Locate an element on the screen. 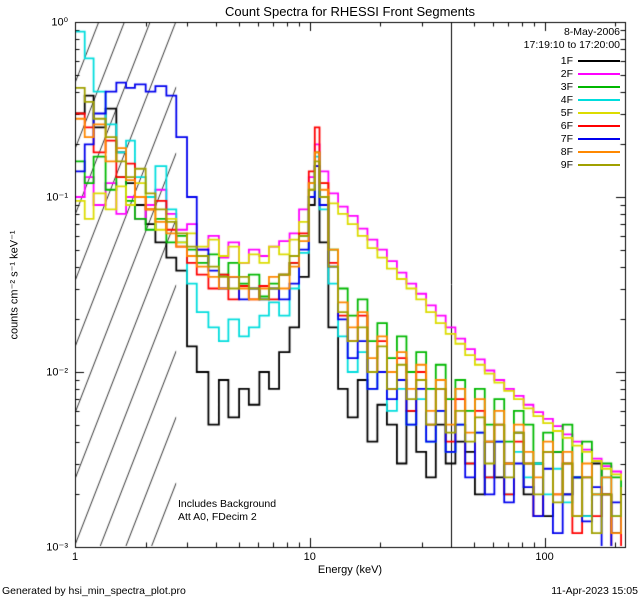  y-axis-label: counts cm⁻² s⁻¹ keV⁻¹ is located at coordinates (14, 285).